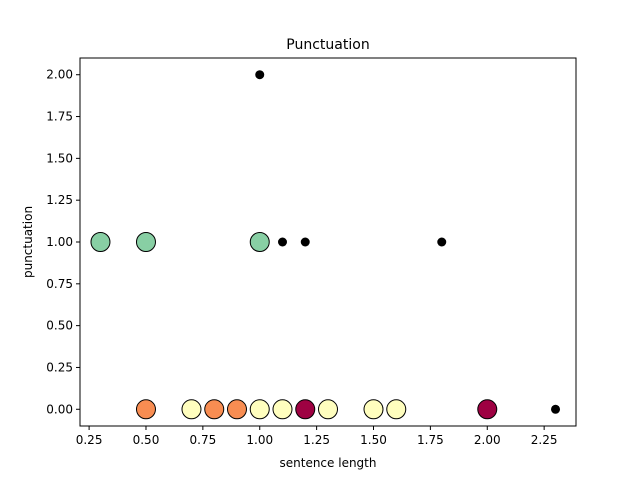  I want to click on y-tick-label: 1.00, so click(59, 242).